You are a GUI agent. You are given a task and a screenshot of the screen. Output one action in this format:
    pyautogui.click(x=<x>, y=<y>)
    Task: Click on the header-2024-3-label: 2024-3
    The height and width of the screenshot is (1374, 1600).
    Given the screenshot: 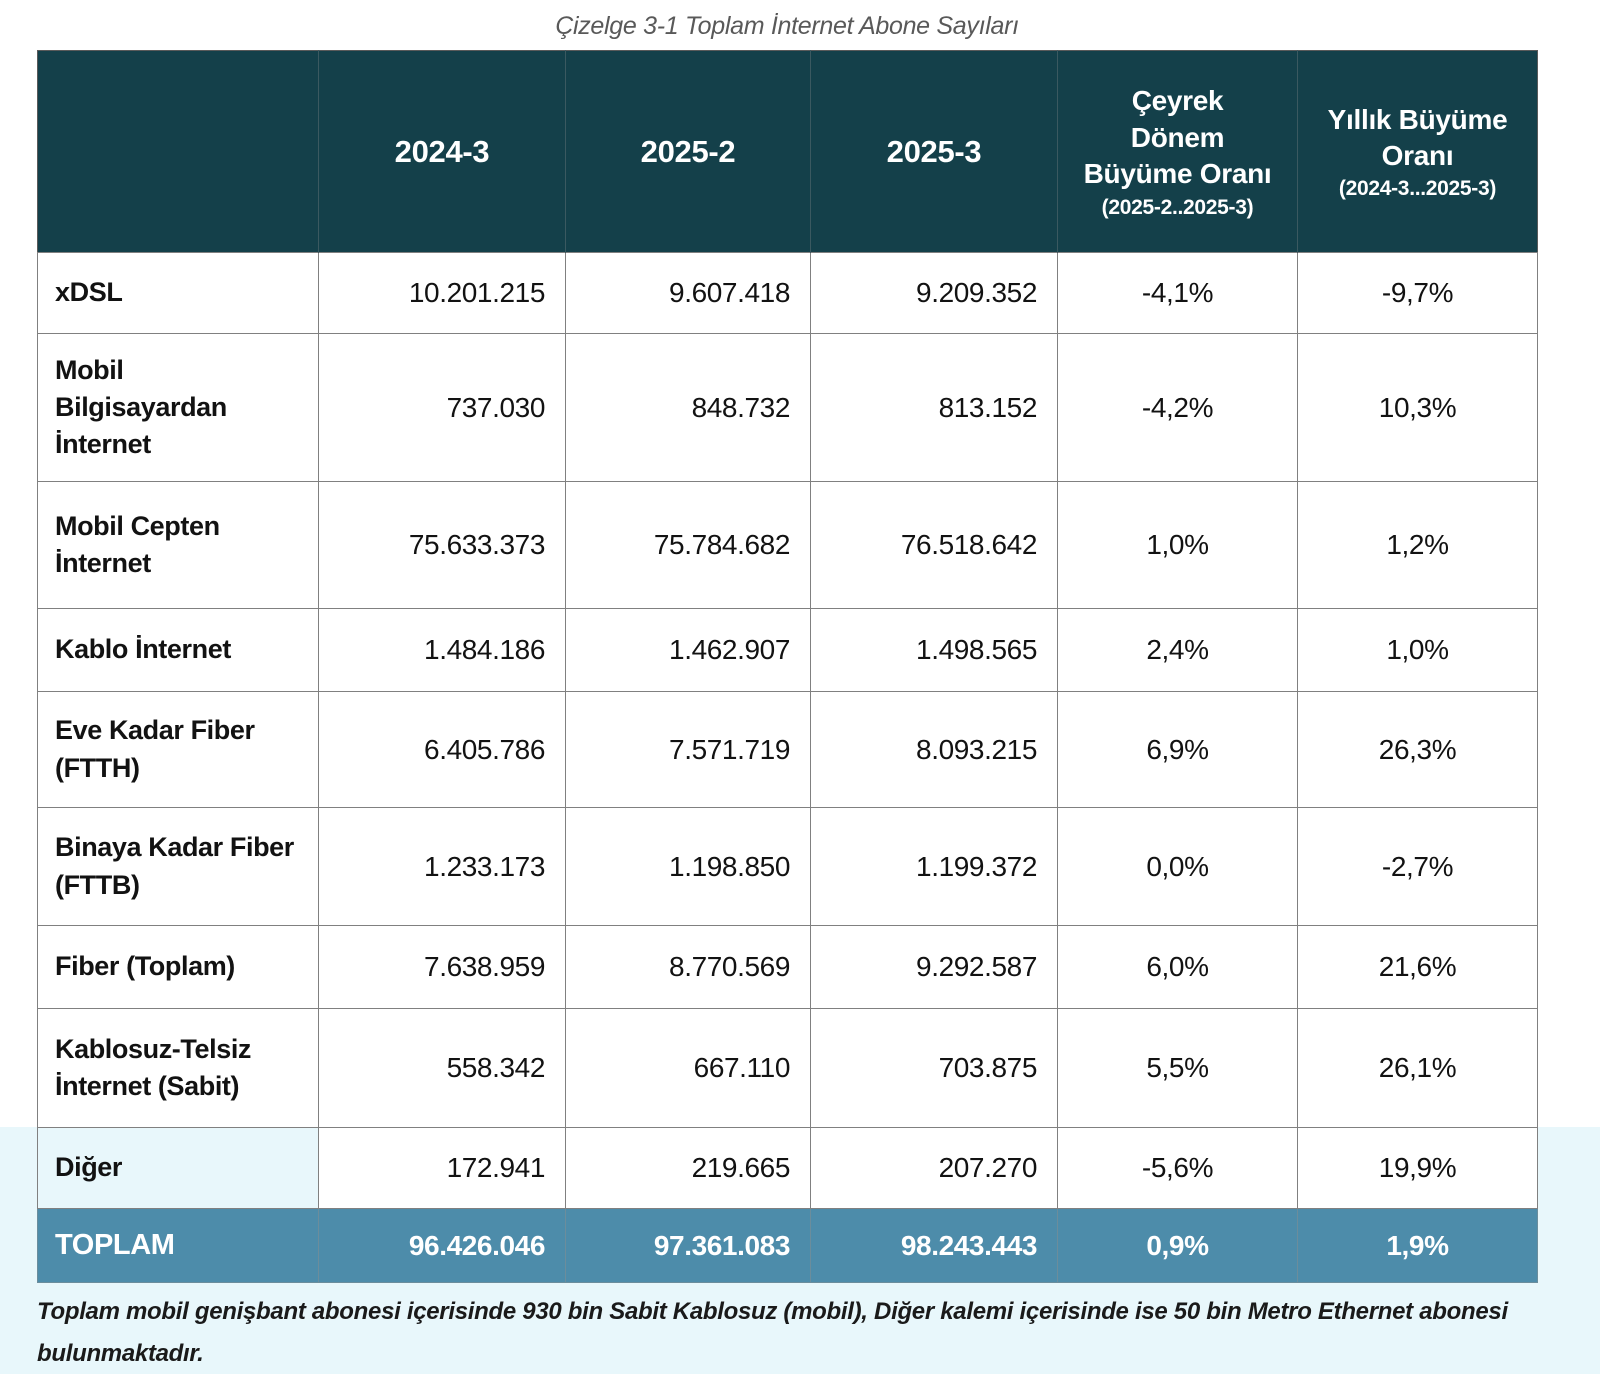 What is the action you would take?
    pyautogui.click(x=442, y=151)
    